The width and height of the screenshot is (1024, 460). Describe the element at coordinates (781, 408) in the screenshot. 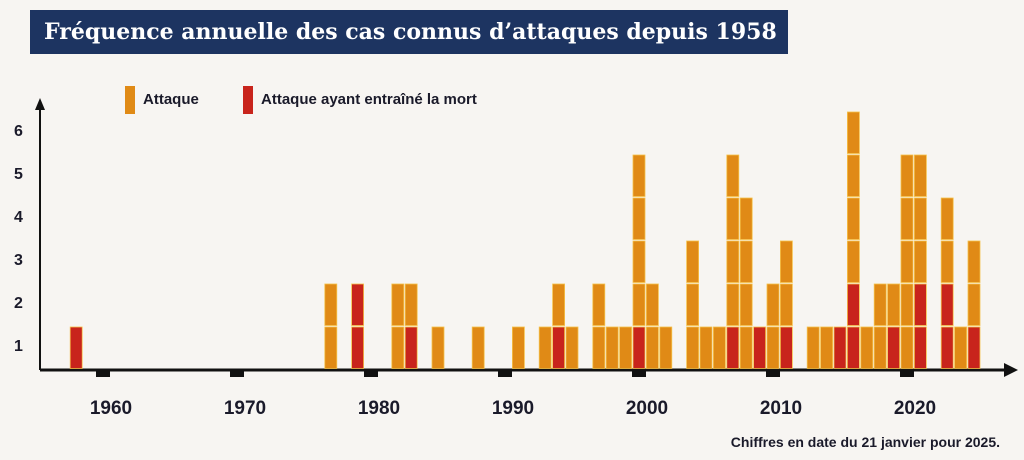

I see `x-tick-label: 2010` at that location.